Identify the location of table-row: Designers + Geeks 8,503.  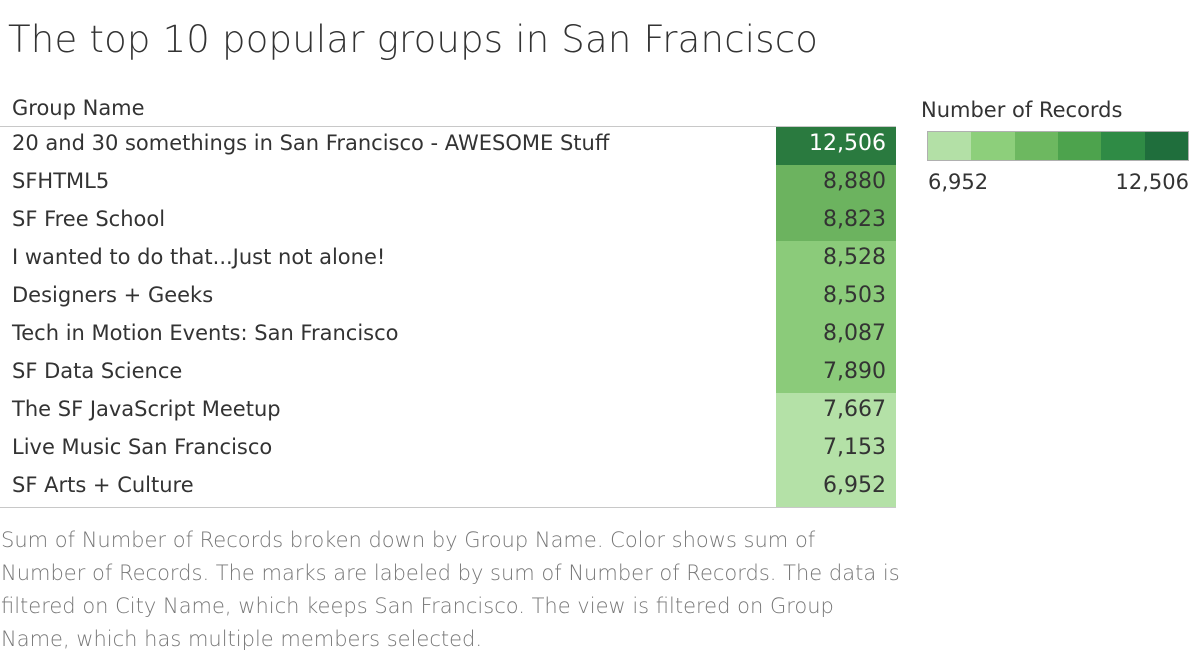
(448, 298).